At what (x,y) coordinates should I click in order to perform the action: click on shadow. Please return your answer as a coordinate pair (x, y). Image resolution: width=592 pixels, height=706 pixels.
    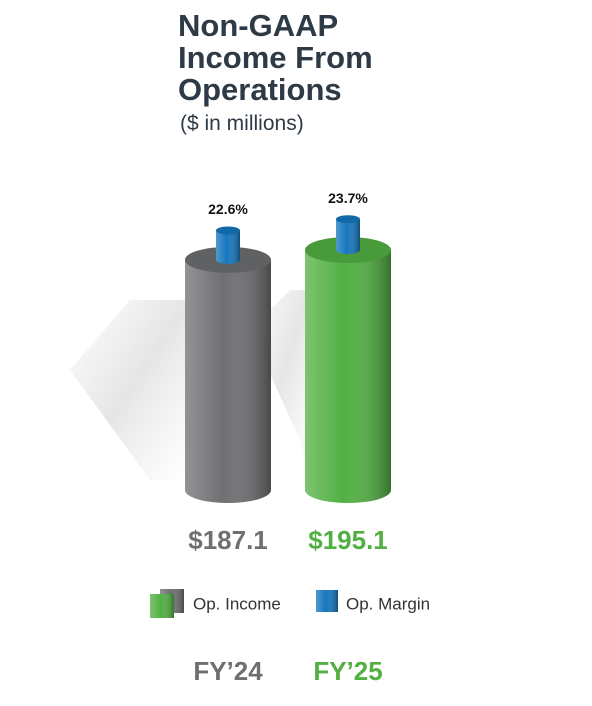
    Looking at the image, I should click on (130, 390).